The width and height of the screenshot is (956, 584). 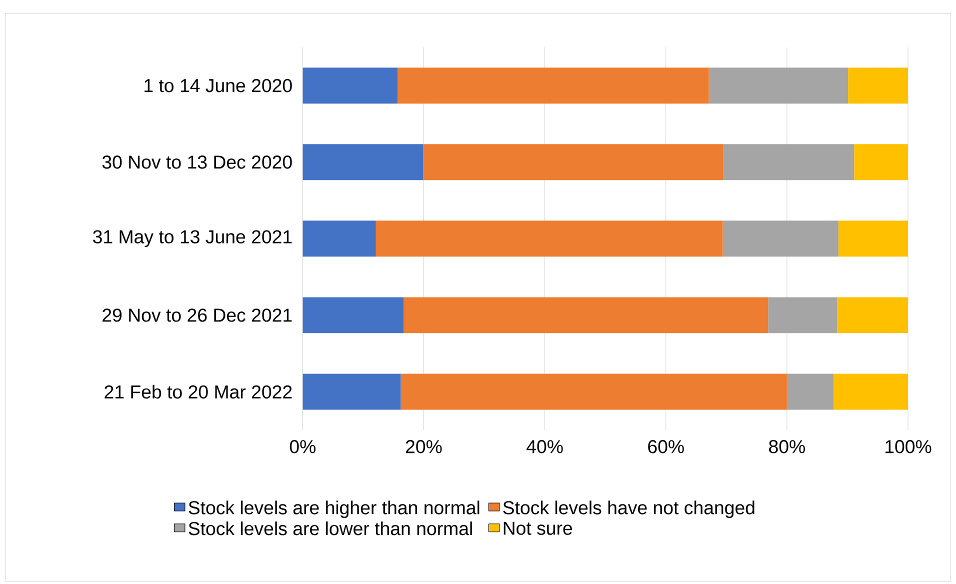 What do you see at coordinates (330, 528) in the screenshot?
I see `legend-label: Stock levels are lower than normal` at bounding box center [330, 528].